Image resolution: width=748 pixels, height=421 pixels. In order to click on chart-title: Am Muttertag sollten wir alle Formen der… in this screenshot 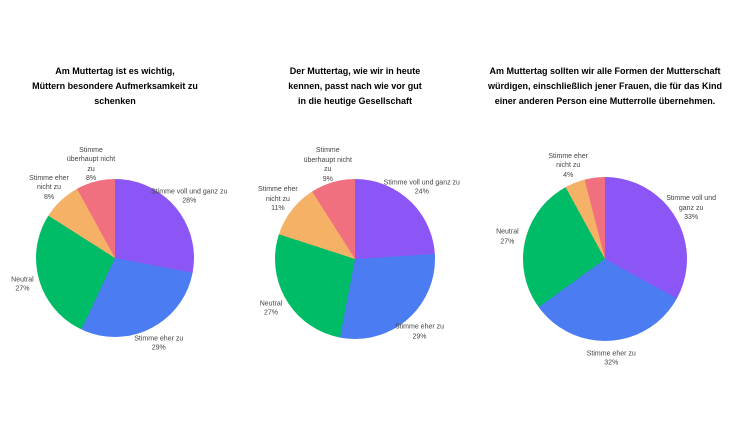, I will do `click(605, 86)`.